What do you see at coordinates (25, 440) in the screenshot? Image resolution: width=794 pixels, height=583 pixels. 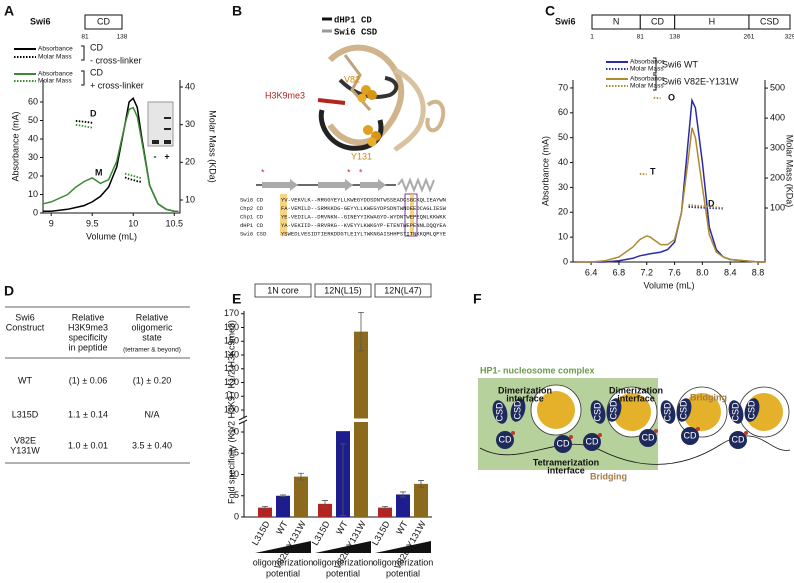 I see `table-cell: V82E` at bounding box center [25, 440].